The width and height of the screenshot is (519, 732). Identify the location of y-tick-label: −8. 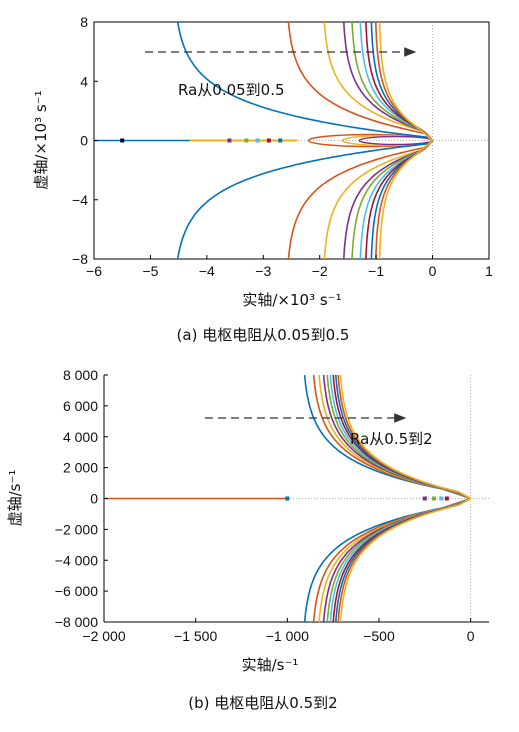
(80, 259).